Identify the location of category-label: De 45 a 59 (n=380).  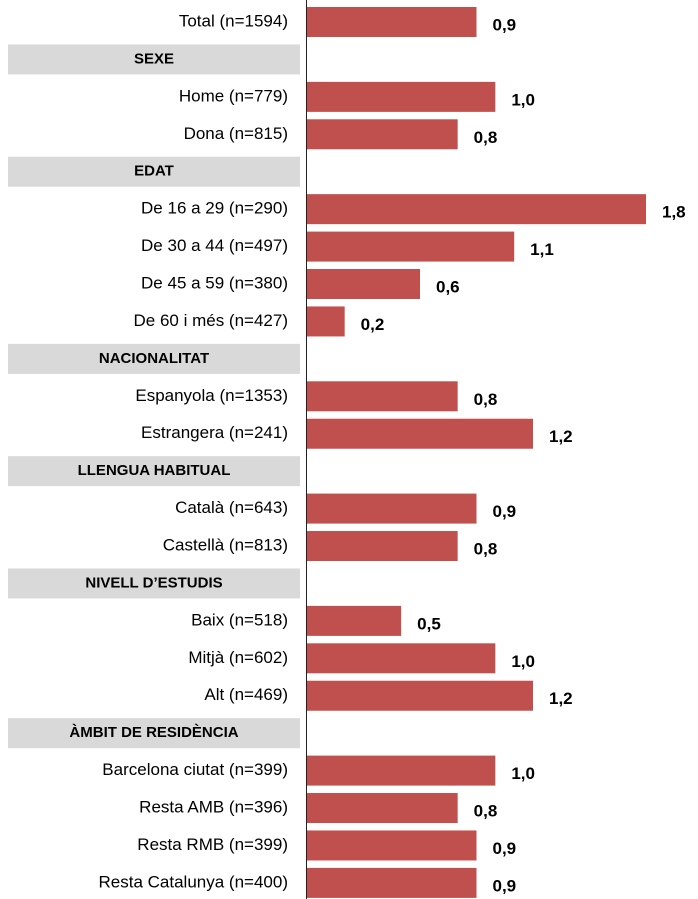
(214, 282).